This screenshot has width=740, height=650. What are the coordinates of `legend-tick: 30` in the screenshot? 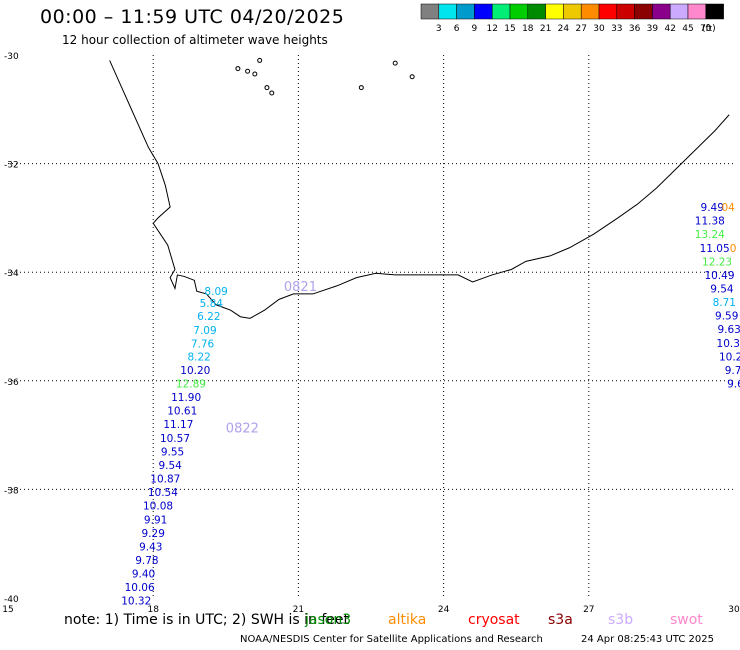 It's located at (599, 29).